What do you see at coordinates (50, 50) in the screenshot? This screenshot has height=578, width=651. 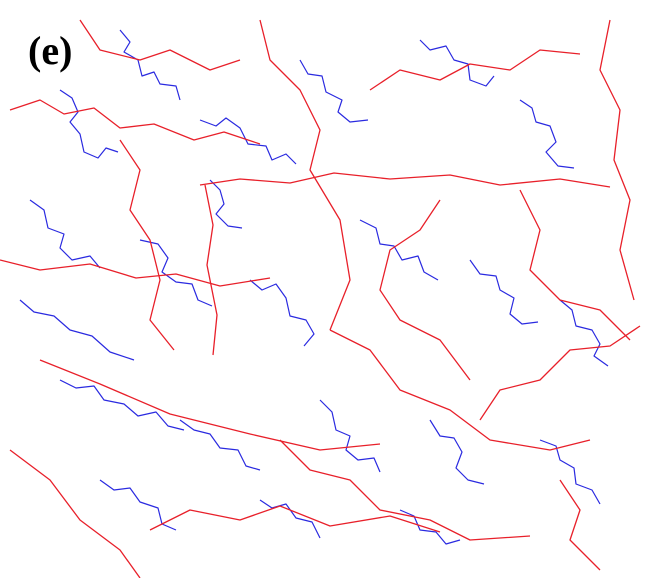 I see `panel-label: (e)` at bounding box center [50, 50].